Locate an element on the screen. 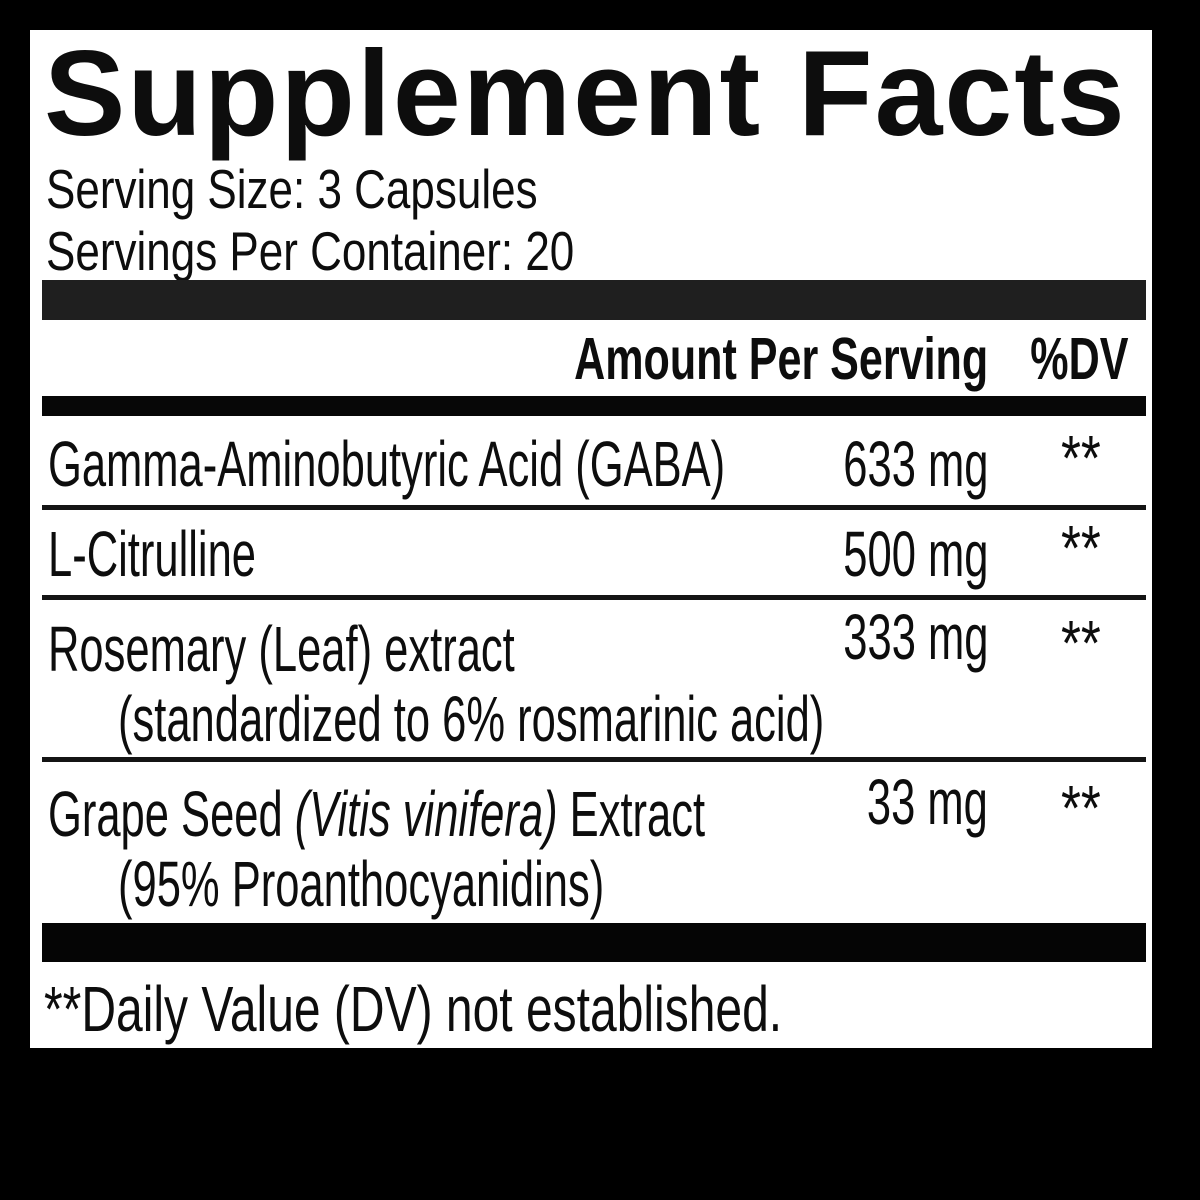 The image size is (1200, 1200). ingredient-subtext: (standardized to 6% rosmarinic acid) is located at coordinates (471, 719).